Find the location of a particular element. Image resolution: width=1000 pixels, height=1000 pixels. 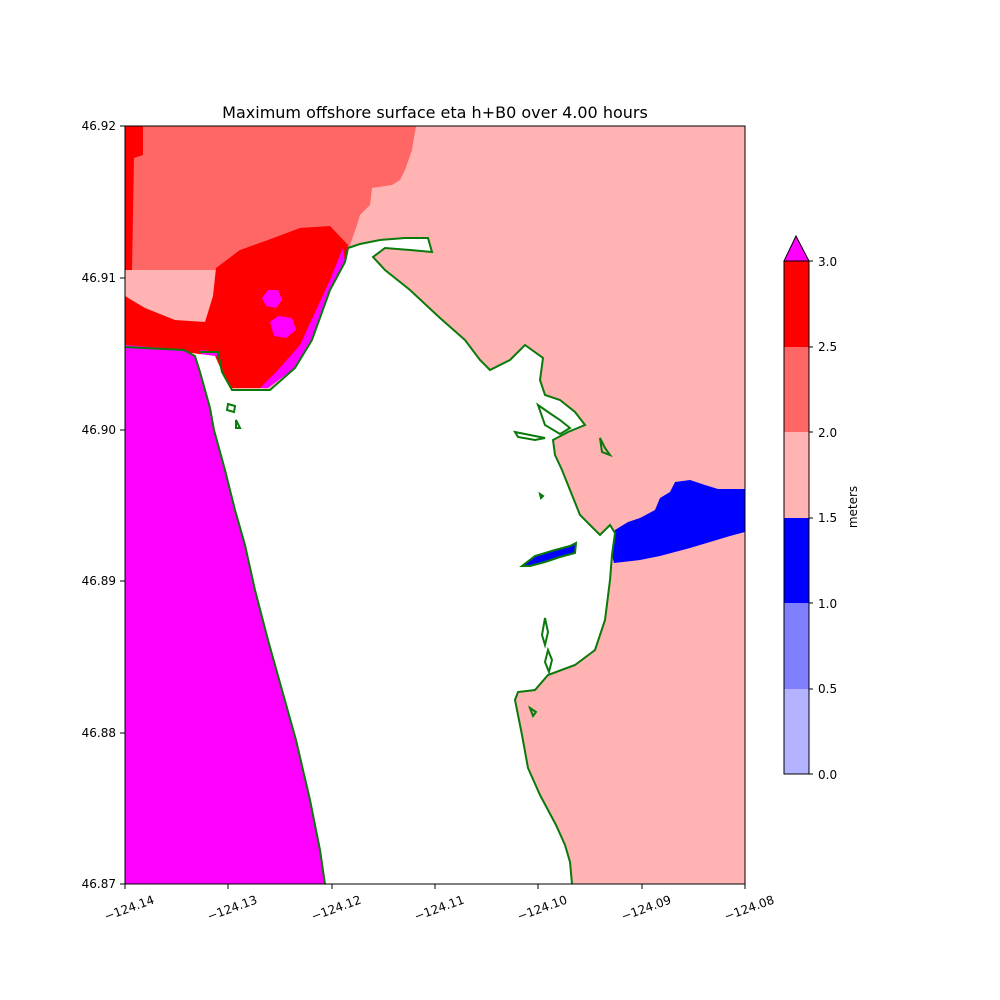

x-tick-label: −124.12 is located at coordinates (336, 908).